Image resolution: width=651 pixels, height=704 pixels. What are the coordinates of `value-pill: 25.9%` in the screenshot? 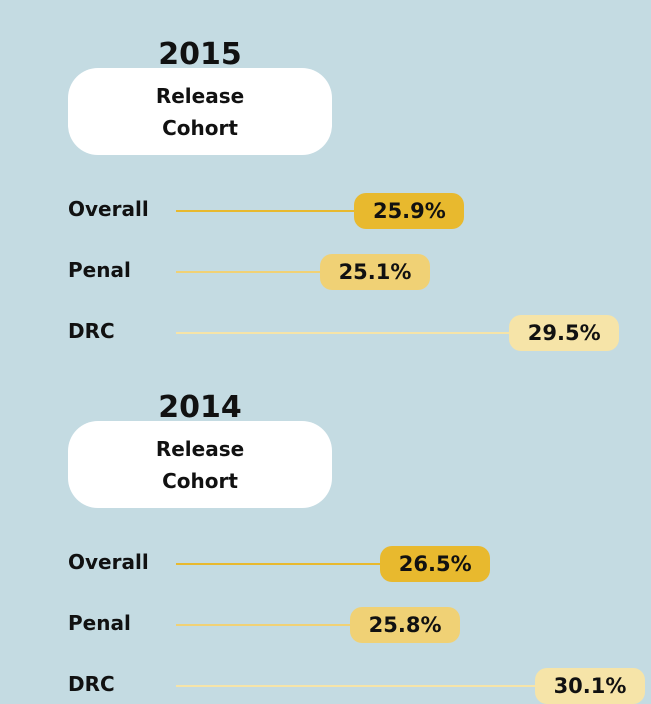 It's located at (409, 211).